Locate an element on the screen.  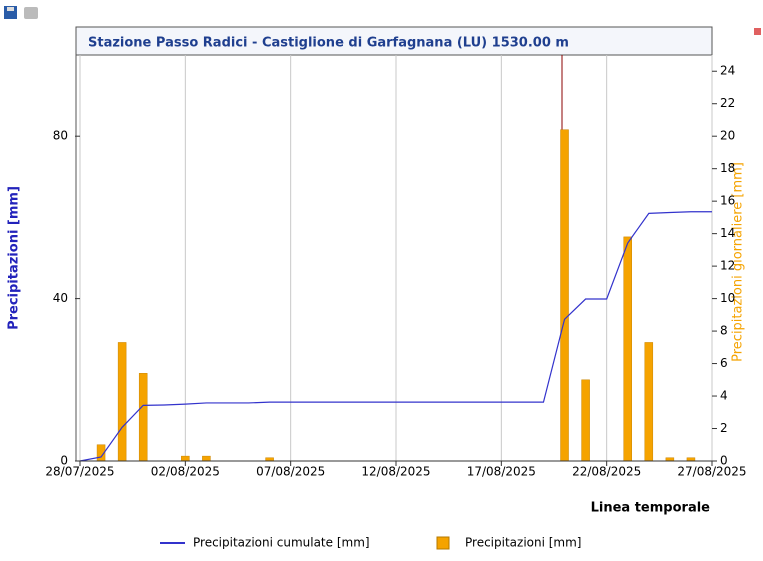
legend-swatch-bar is located at coordinates (443, 543).